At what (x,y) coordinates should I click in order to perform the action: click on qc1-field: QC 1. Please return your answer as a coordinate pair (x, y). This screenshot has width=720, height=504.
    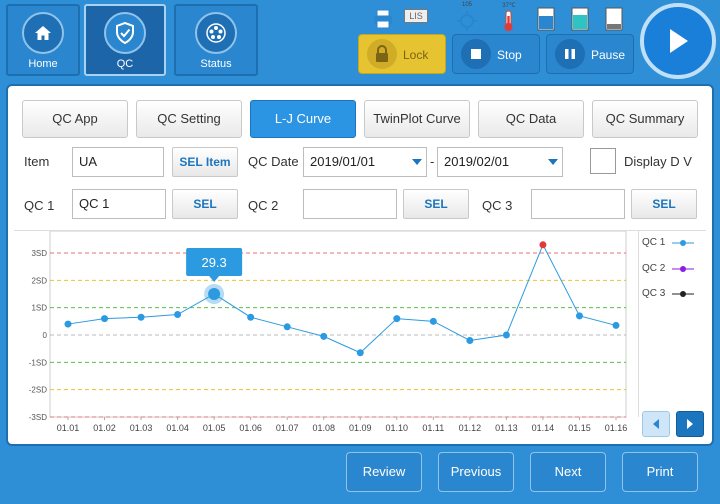
    Looking at the image, I should click on (119, 204).